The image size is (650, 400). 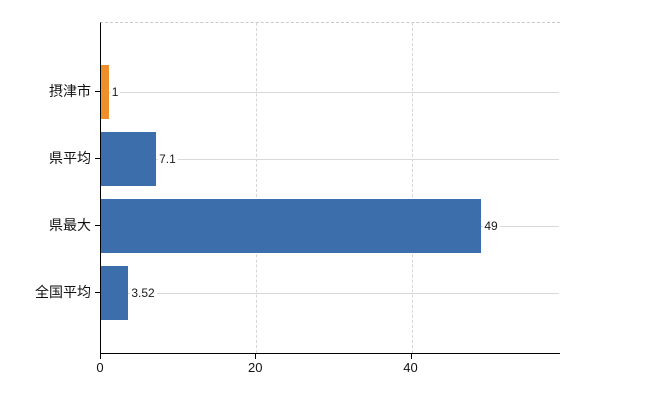 I want to click on value-label-県平均: 7.1, so click(x=168, y=159).